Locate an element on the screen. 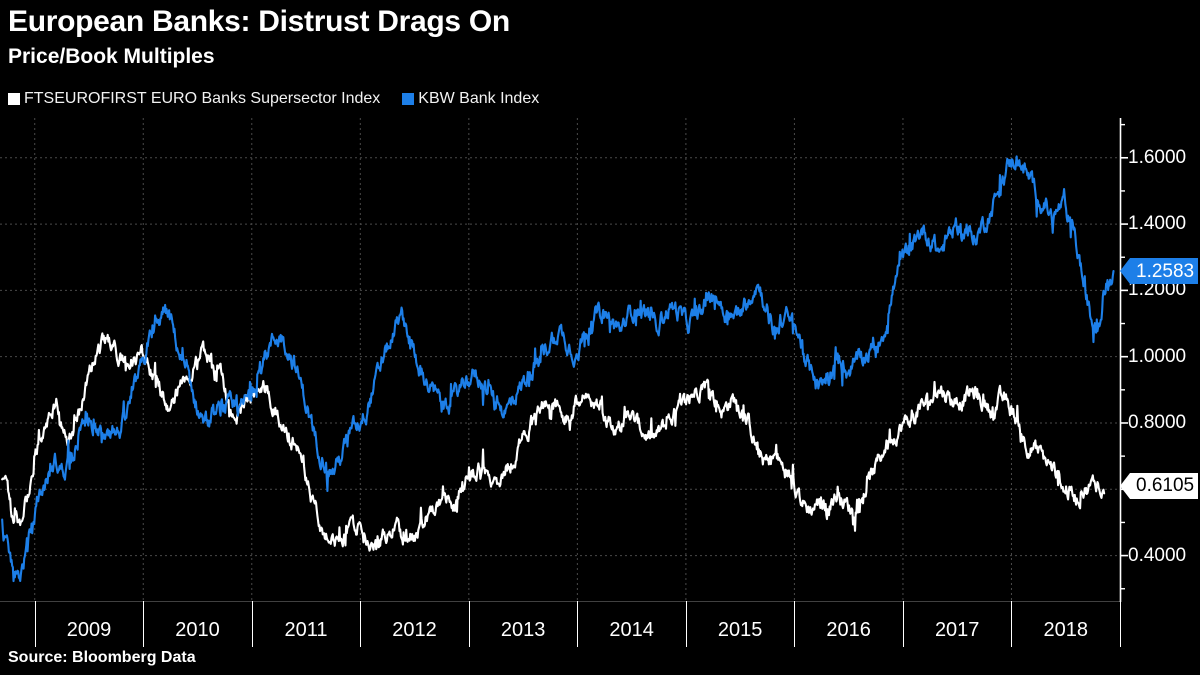 The height and width of the screenshot is (675, 1200). y-axis-tick-label: 0.4000 is located at coordinates (1157, 555).